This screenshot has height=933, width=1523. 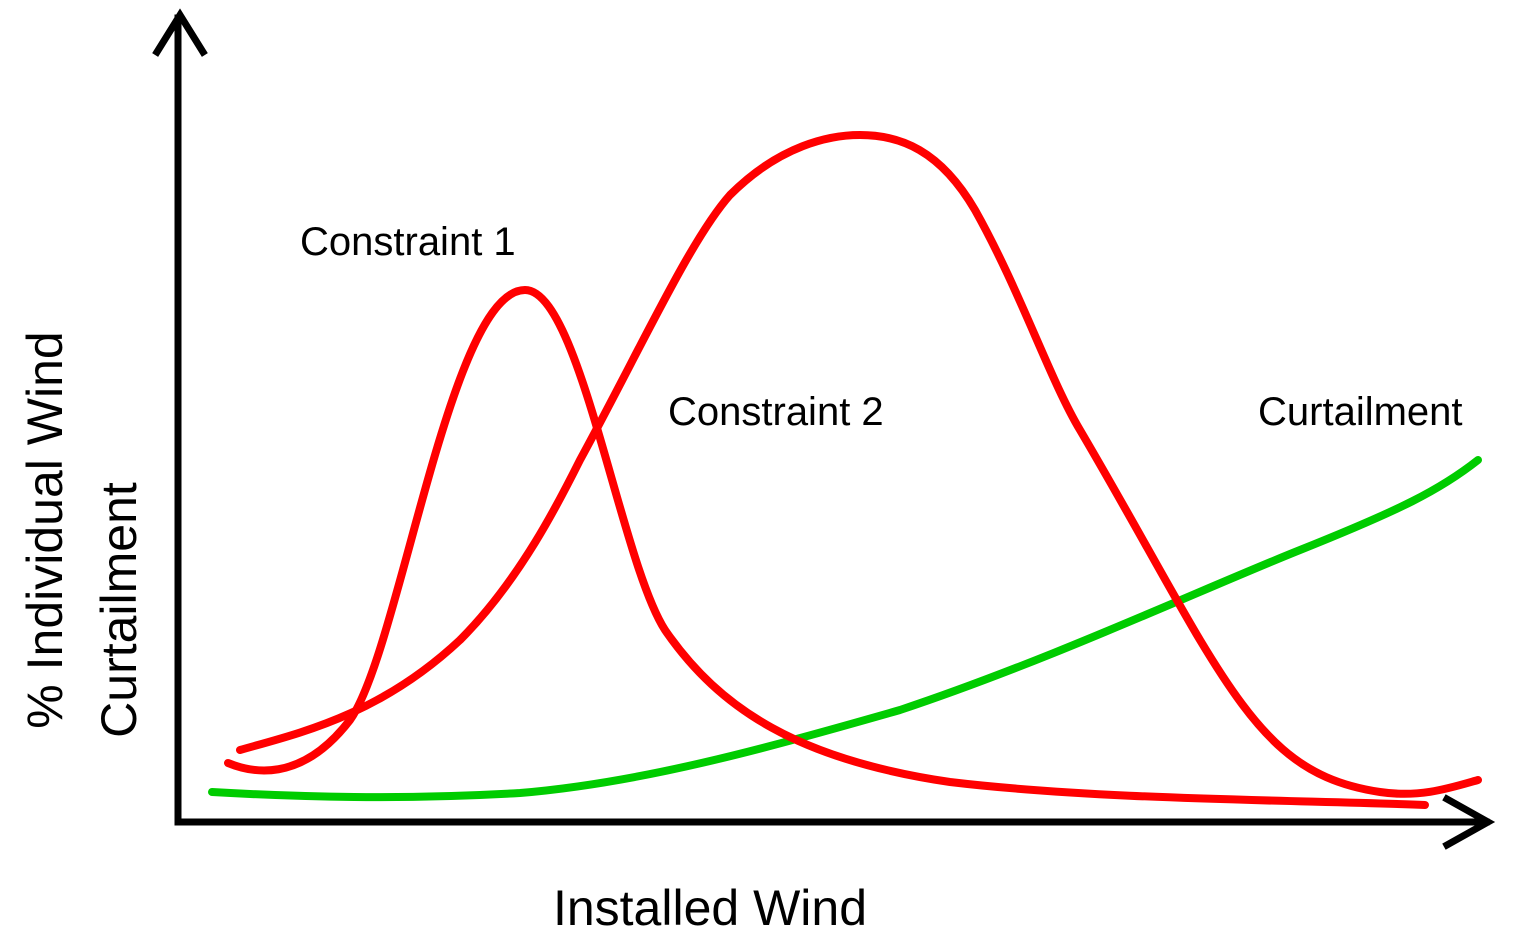 I want to click on y-axis-label: % Individual Wind, so click(x=45, y=529).